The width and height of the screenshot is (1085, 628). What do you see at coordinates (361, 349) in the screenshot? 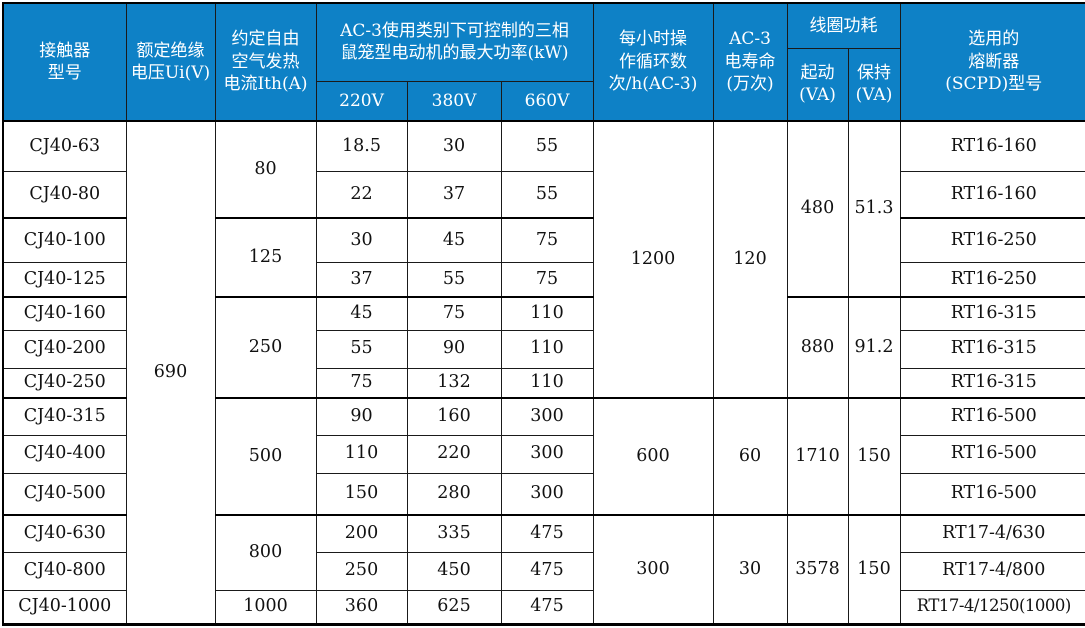
I see `cell-p220: 55` at bounding box center [361, 349].